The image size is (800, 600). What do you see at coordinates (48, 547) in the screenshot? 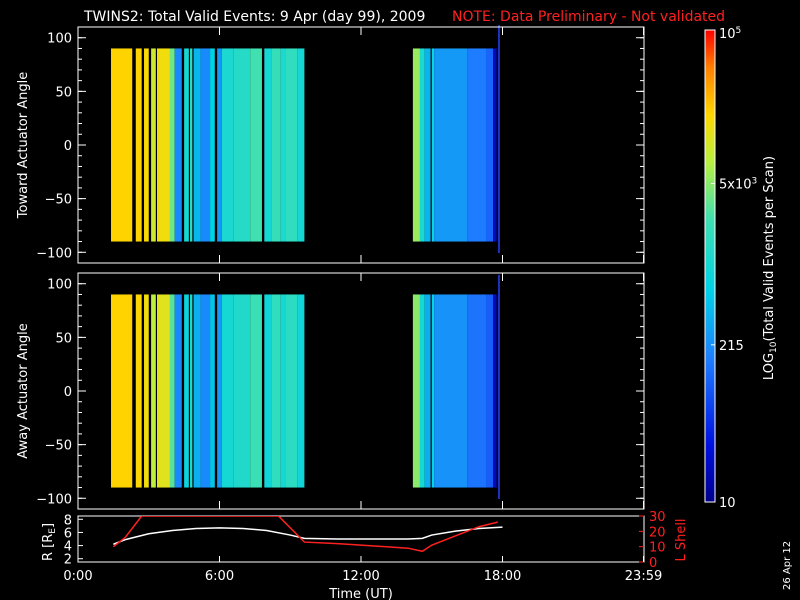
I see `radius-axis-label-text: R [R` at bounding box center [48, 547].